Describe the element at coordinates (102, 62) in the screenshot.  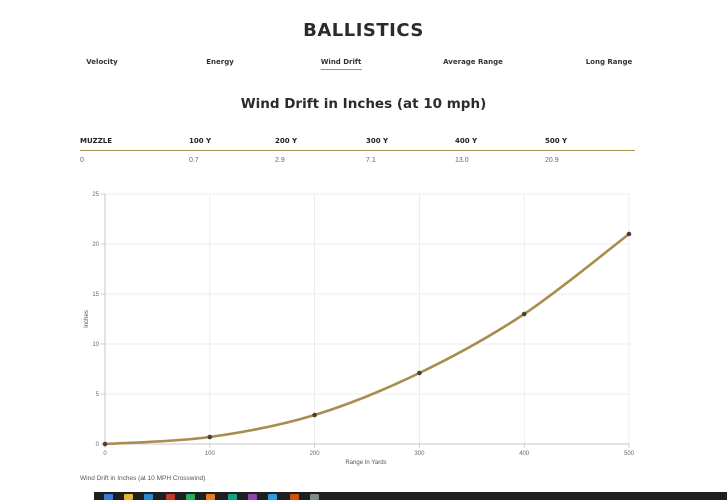
I see `tab-velocity: Velocity` at that location.